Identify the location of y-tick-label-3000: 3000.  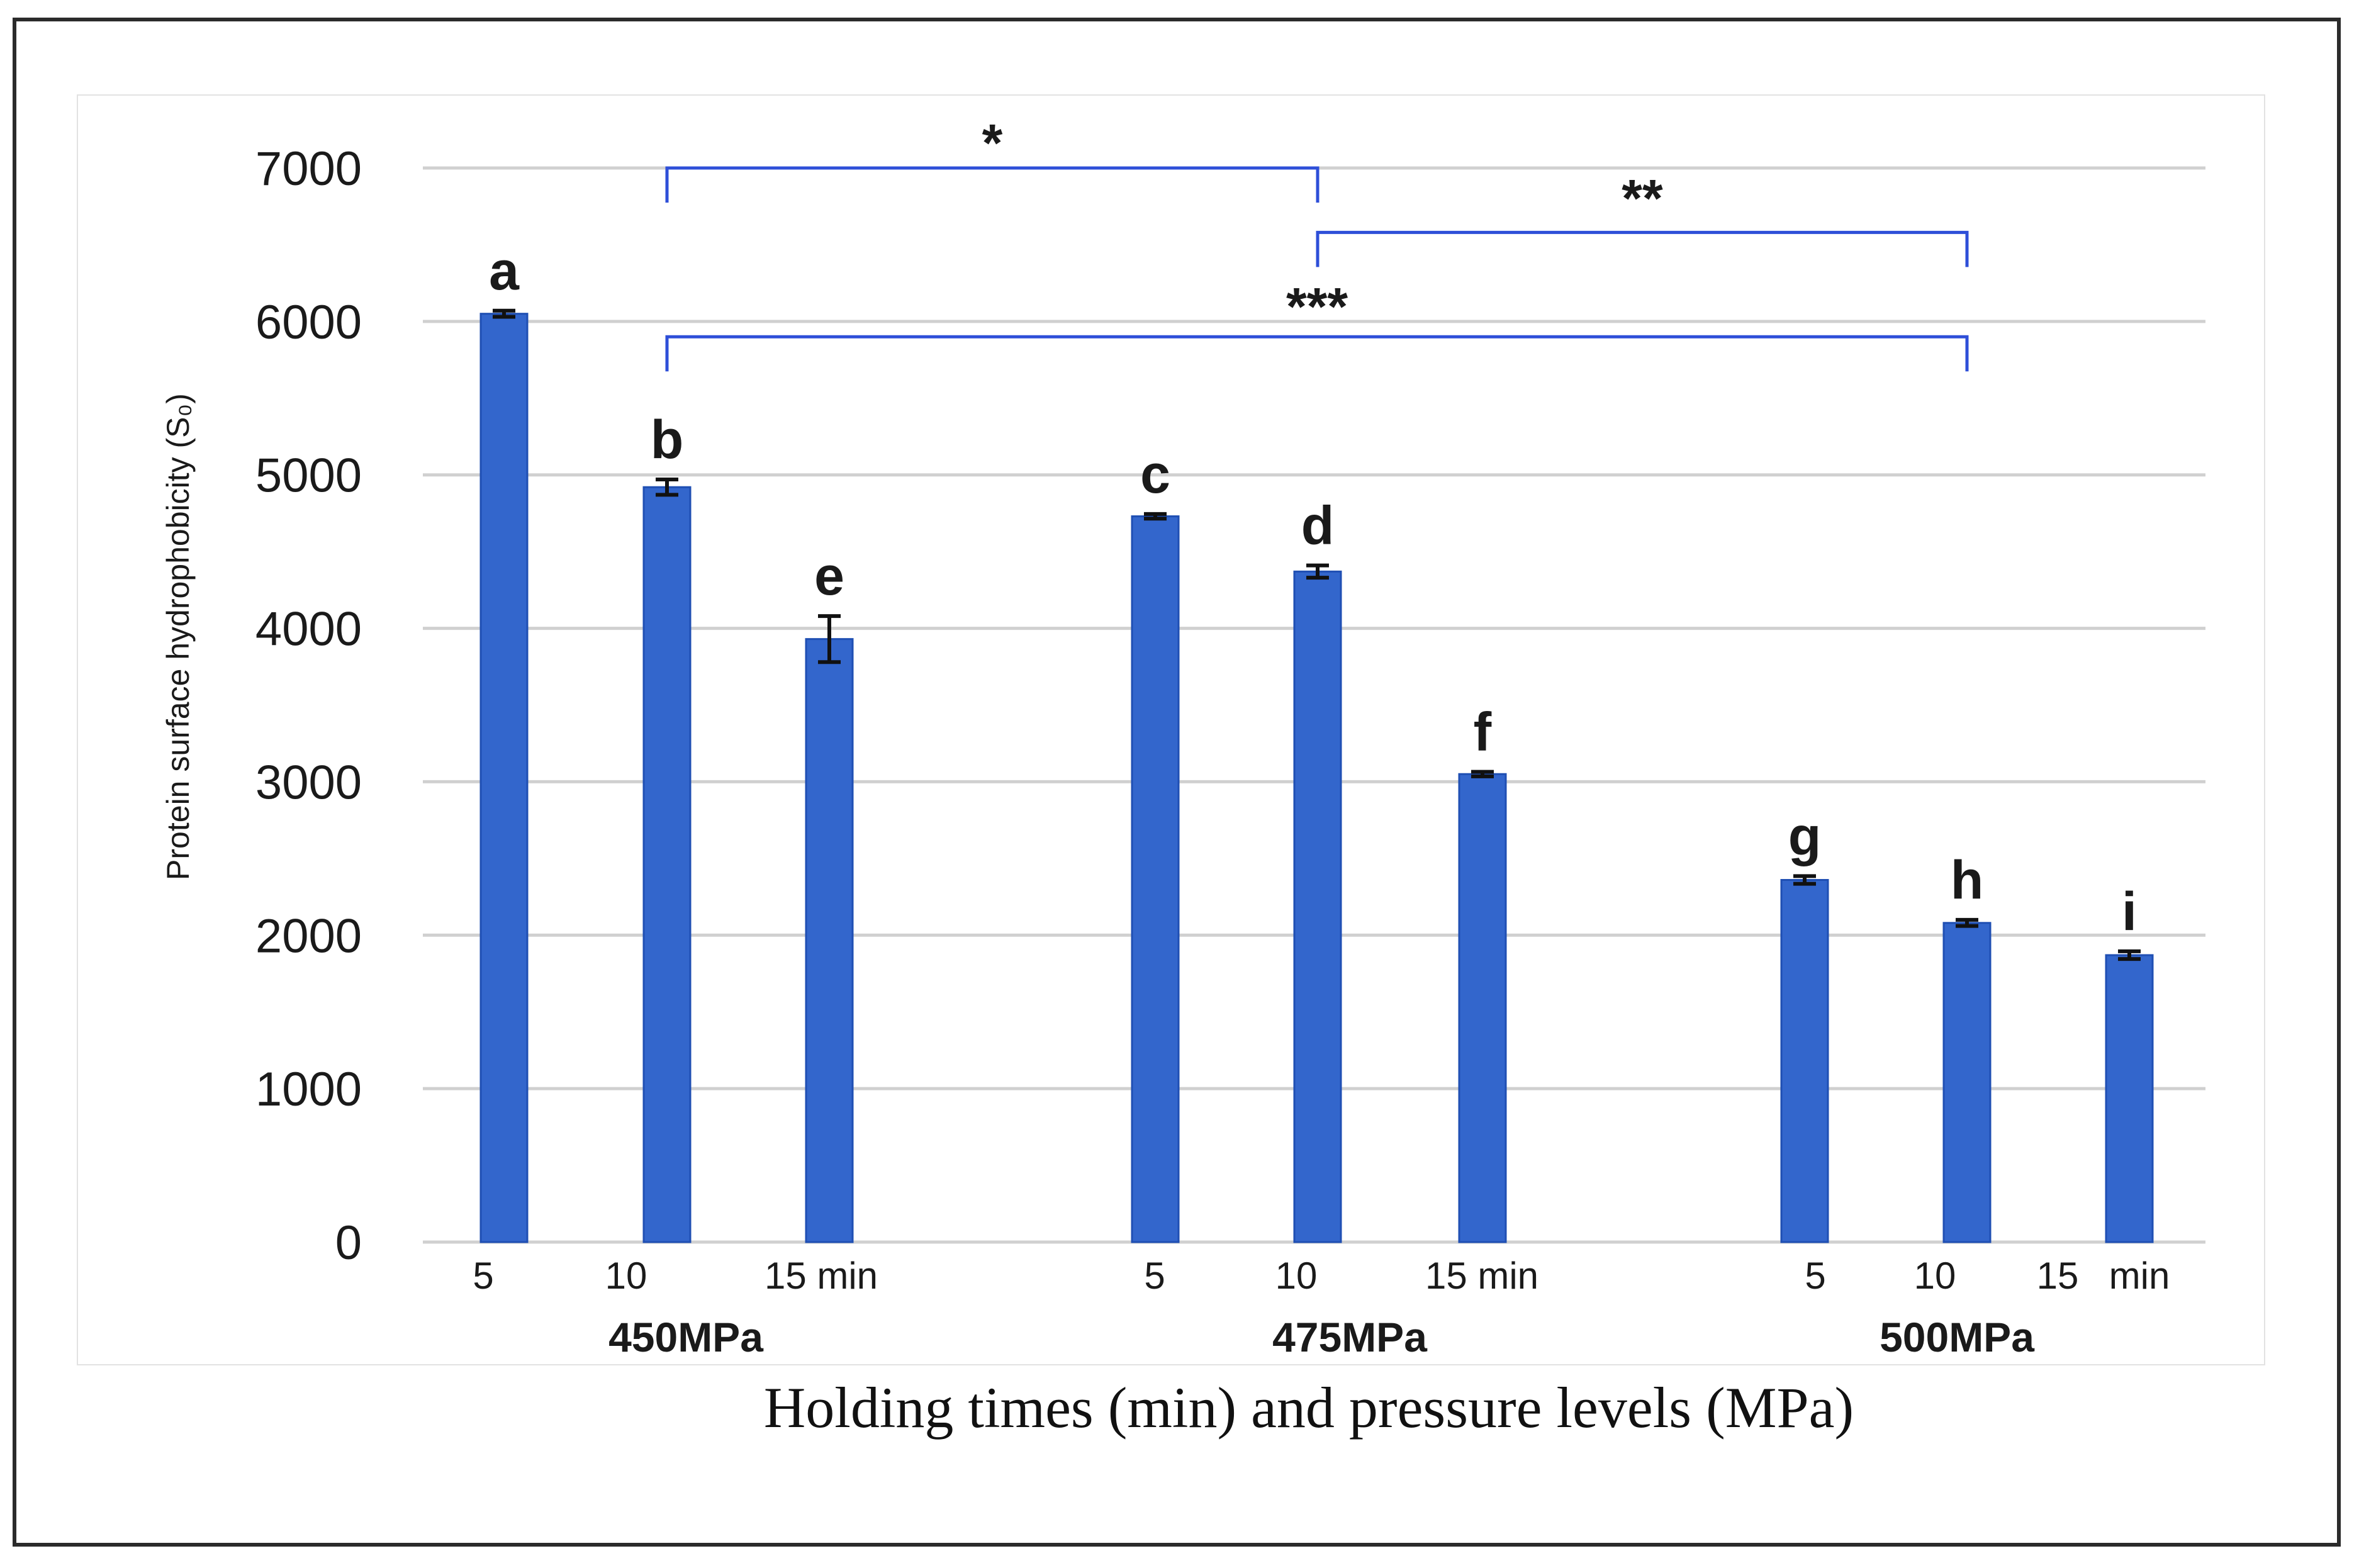
(308, 782).